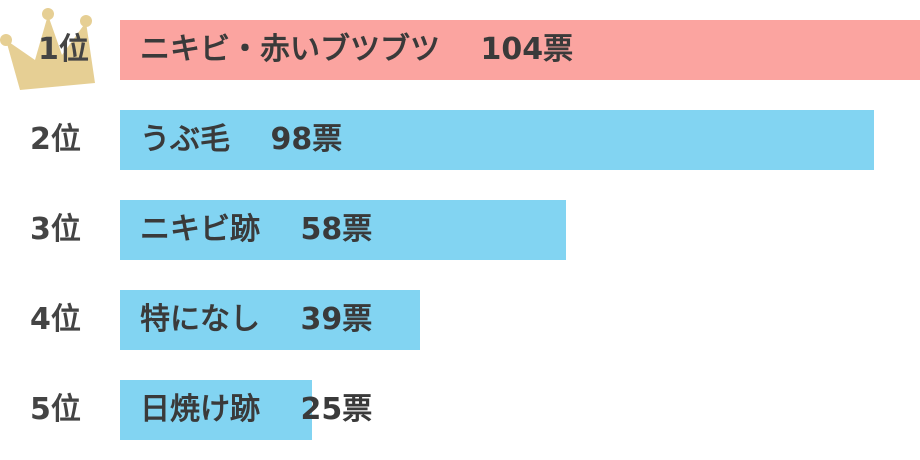 This screenshot has width=920, height=460. I want to click on crown-icon, so click(47, 49).